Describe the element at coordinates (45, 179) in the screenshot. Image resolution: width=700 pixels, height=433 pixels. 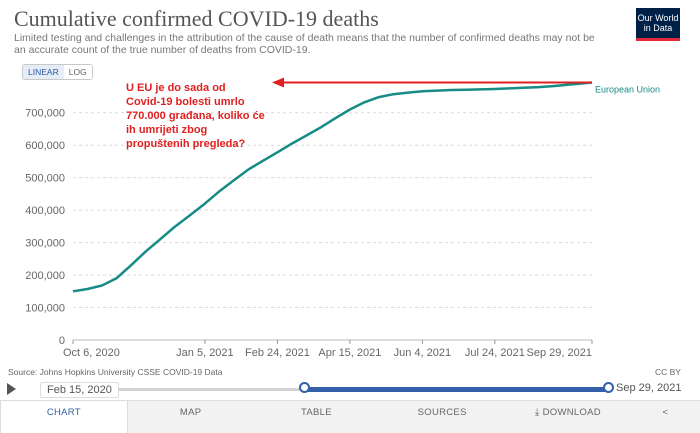
I see `y-tick-label: 500,000` at that location.